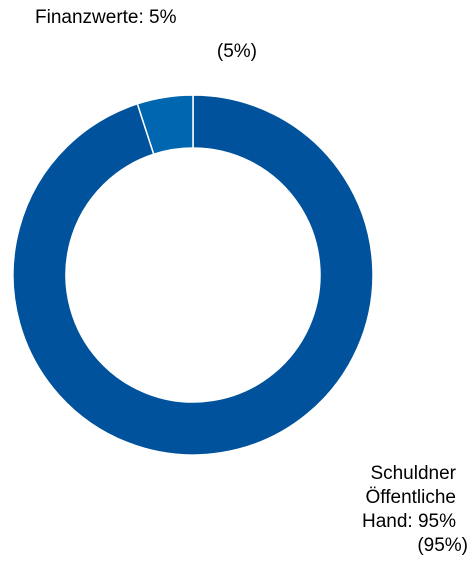  Describe the element at coordinates (165, 125) in the screenshot. I see `donut-slice` at that location.